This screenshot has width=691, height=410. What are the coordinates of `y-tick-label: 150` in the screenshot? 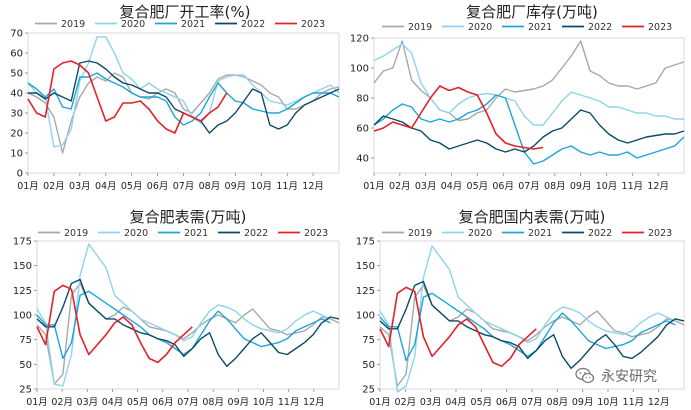 It's located at (22, 266).